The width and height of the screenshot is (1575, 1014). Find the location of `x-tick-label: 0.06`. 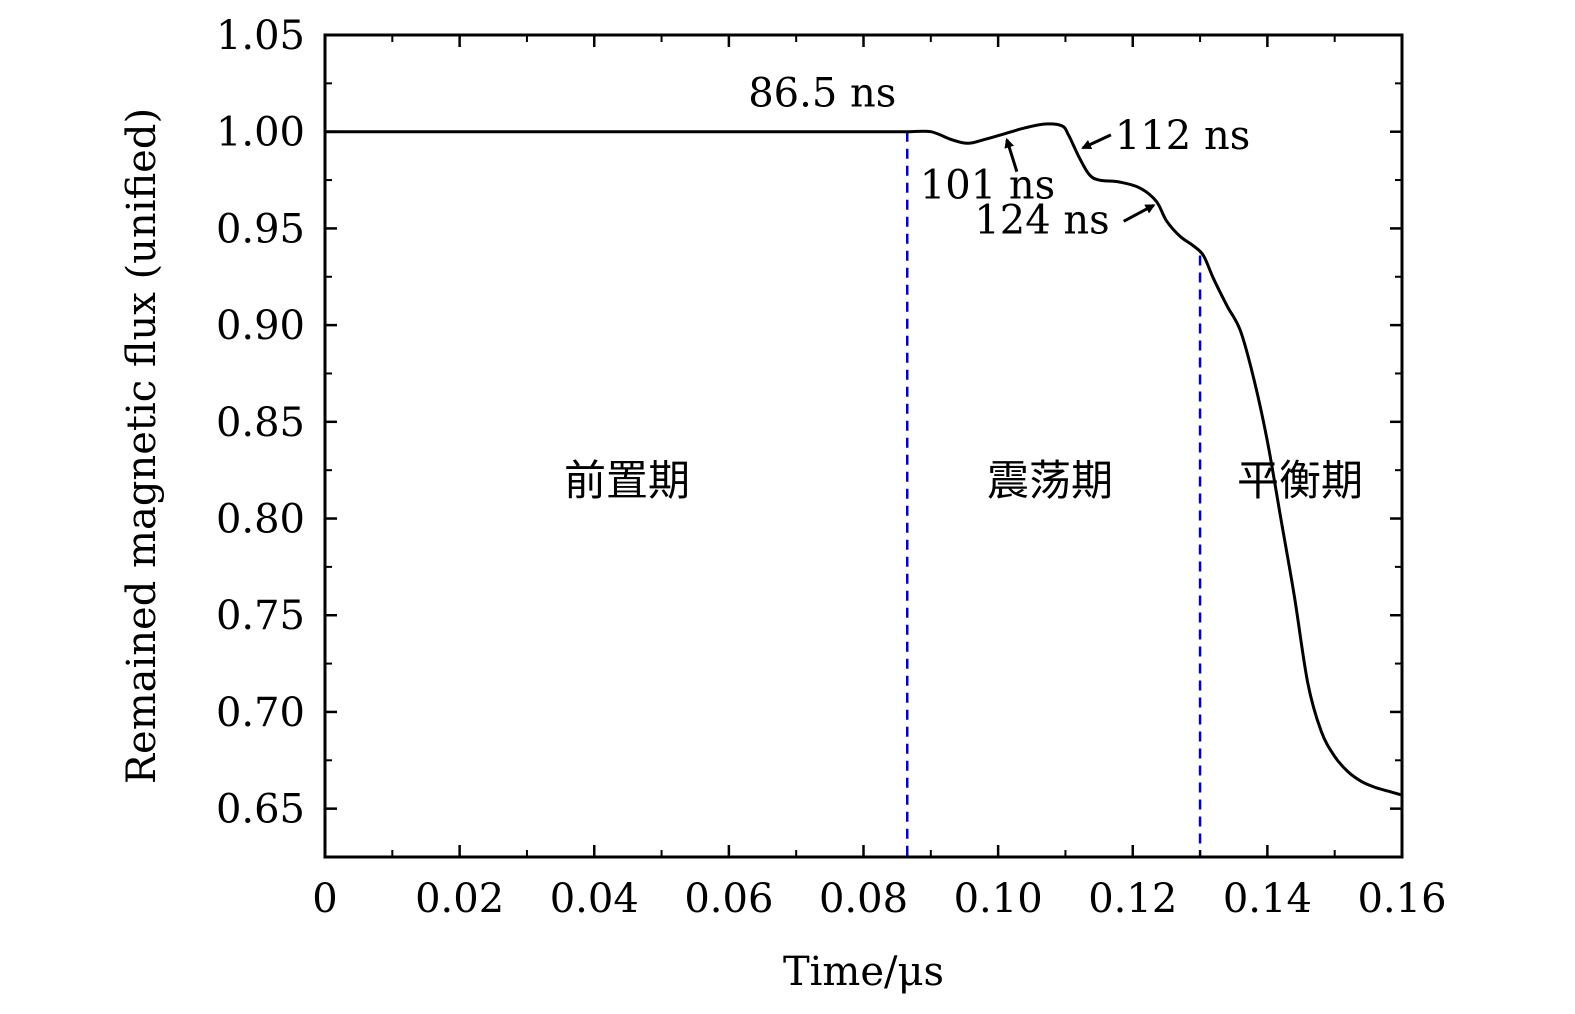

x-tick-label: 0.06 is located at coordinates (728, 899).